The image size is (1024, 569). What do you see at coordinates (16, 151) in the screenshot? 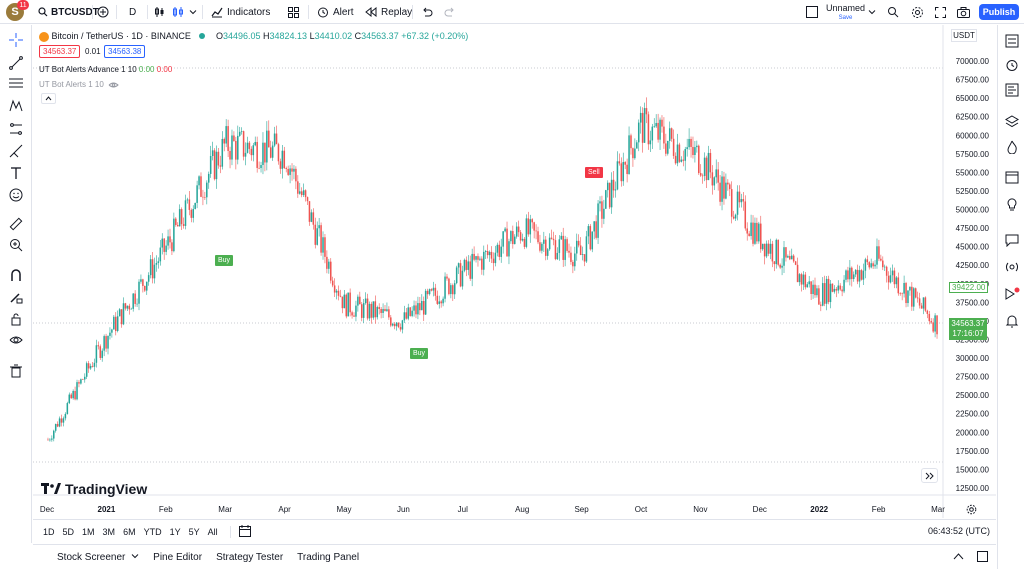
I see `brush-tool` at bounding box center [16, 151].